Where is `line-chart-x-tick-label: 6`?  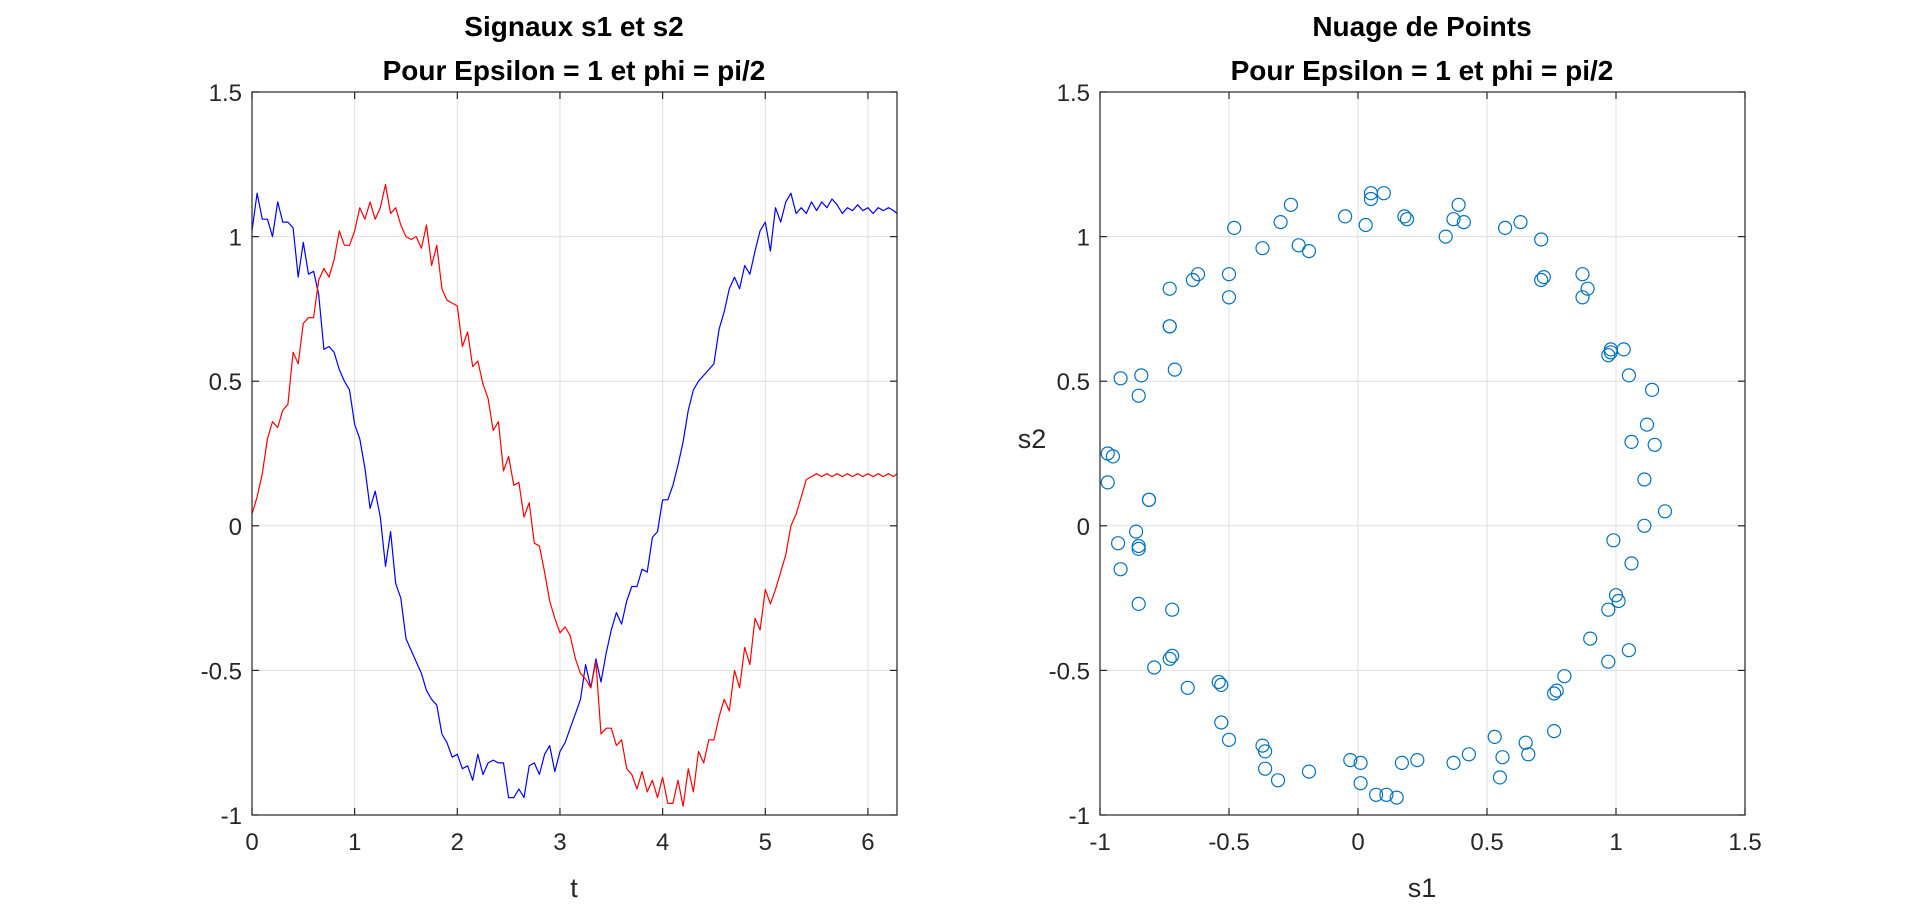
line-chart-x-tick-label: 6 is located at coordinates (867, 842).